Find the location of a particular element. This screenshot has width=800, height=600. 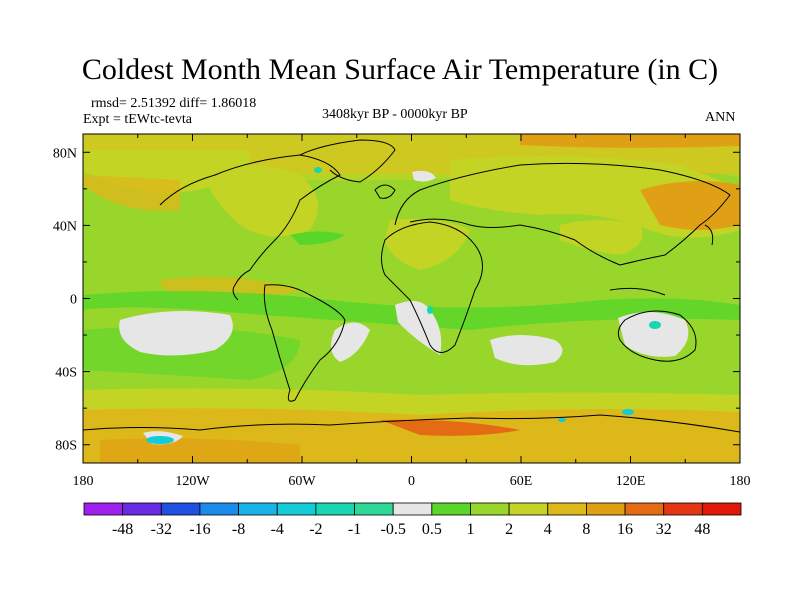

coast-japan is located at coordinates (709, 235).